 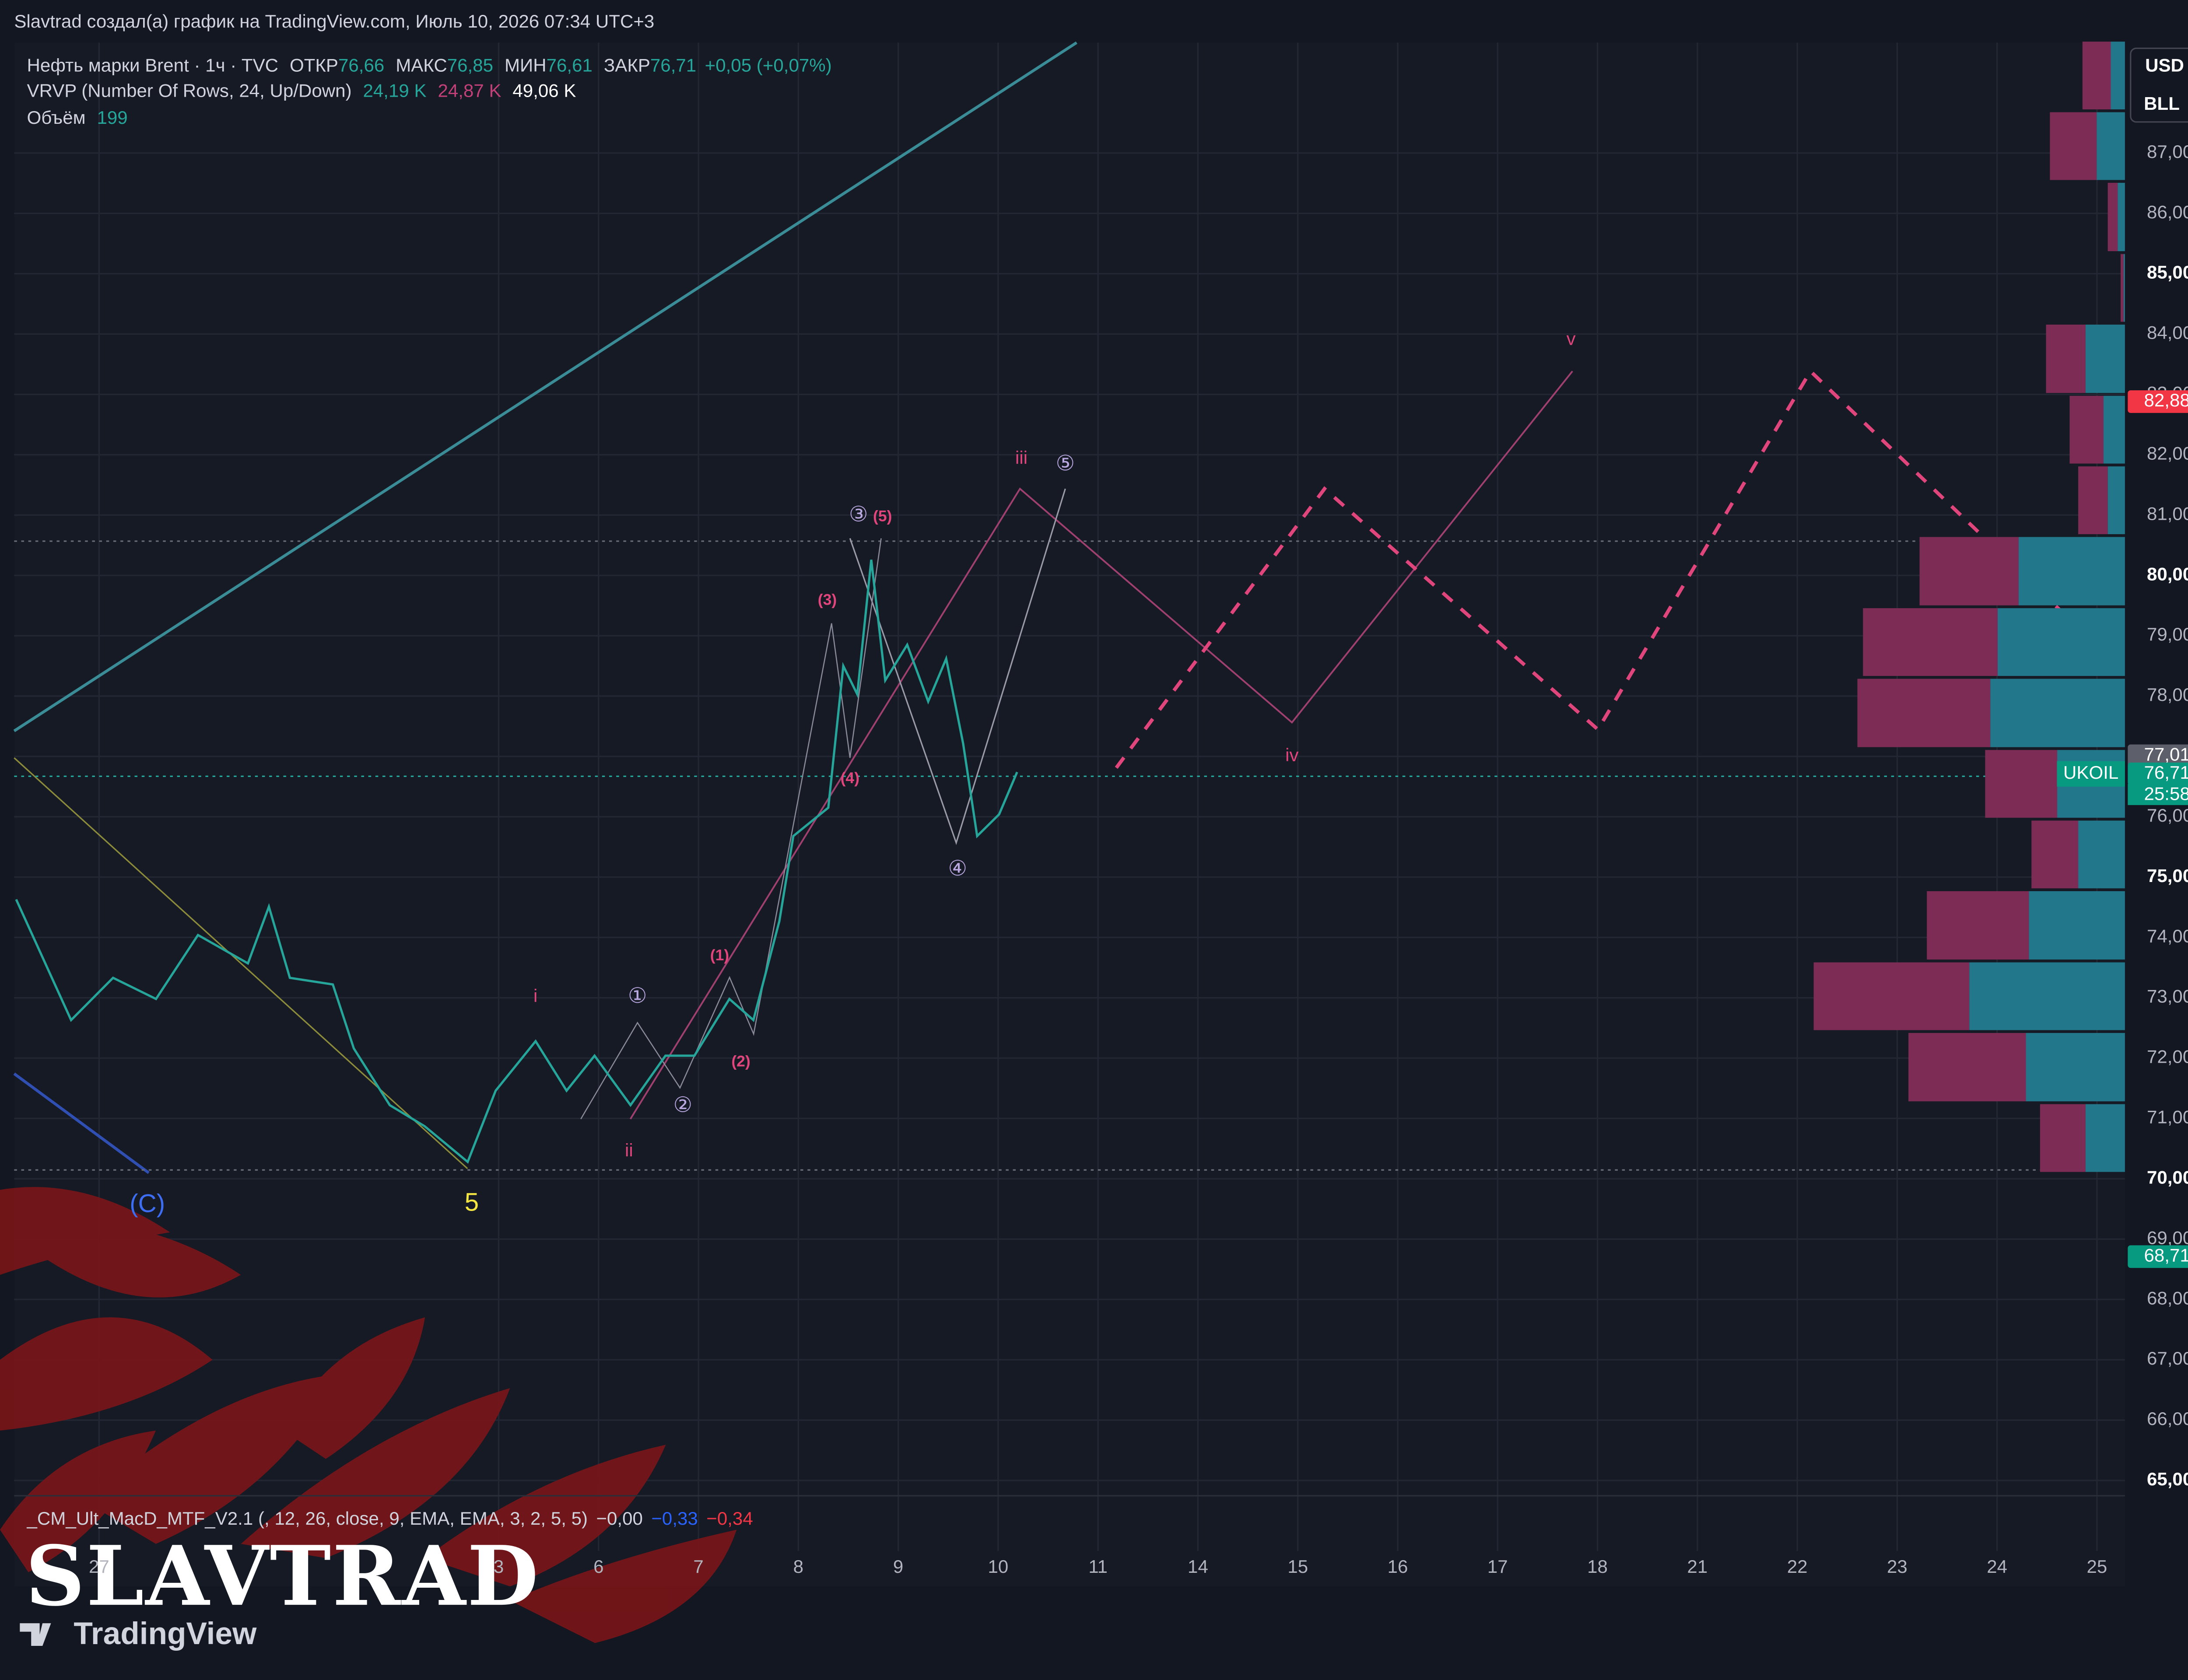 What do you see at coordinates (77, 117) in the screenshot?
I see `legend: Объём 199` at bounding box center [77, 117].